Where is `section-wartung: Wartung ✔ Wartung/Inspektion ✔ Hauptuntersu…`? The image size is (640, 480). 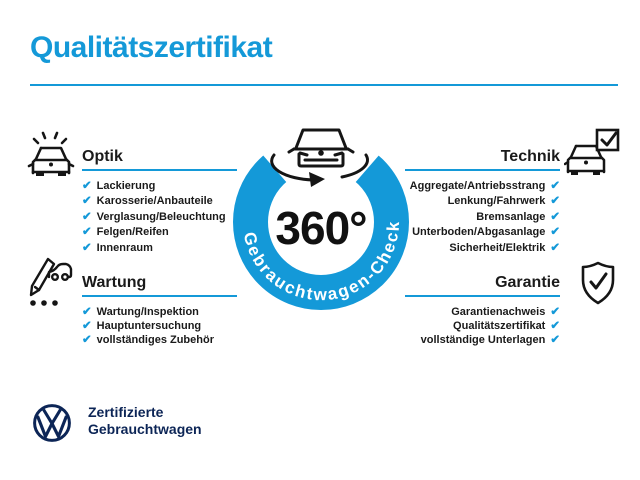 section-wartung: Wartung ✔ Wartung/Inspektion ✔ Hauptuntersu… is located at coordinates (159, 310).